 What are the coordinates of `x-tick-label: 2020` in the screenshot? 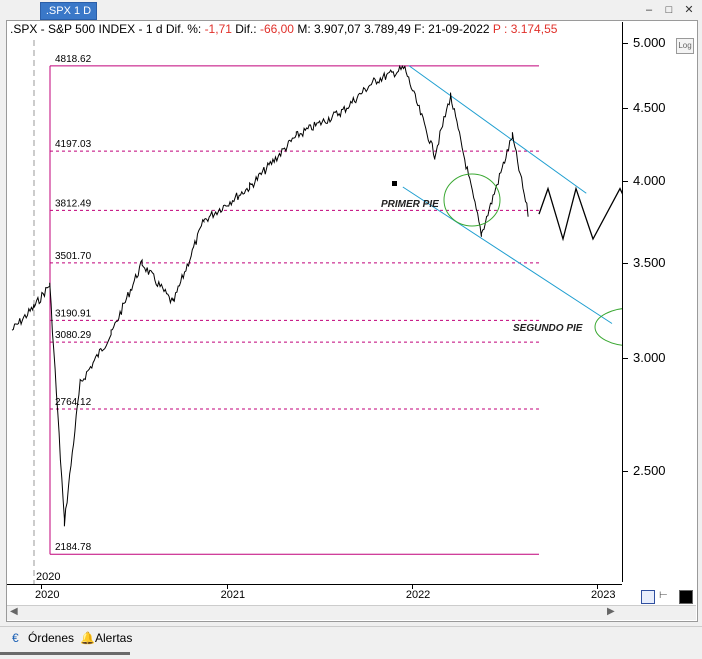 It's located at (47, 595).